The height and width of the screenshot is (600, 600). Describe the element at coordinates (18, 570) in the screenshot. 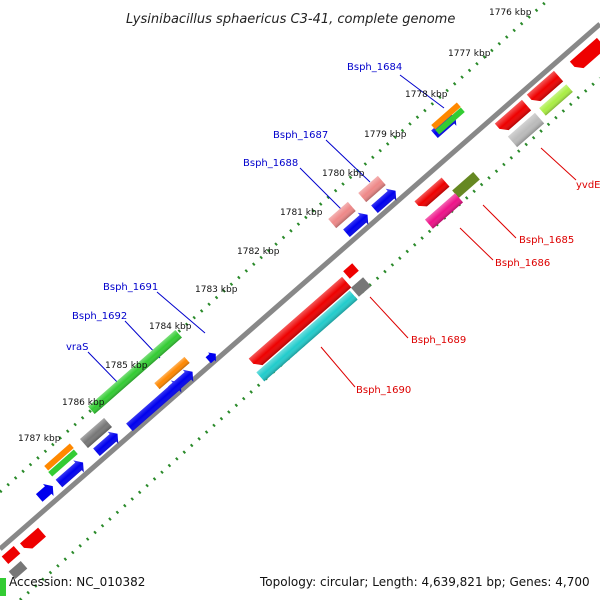

I see `gene-gray-small` at that location.